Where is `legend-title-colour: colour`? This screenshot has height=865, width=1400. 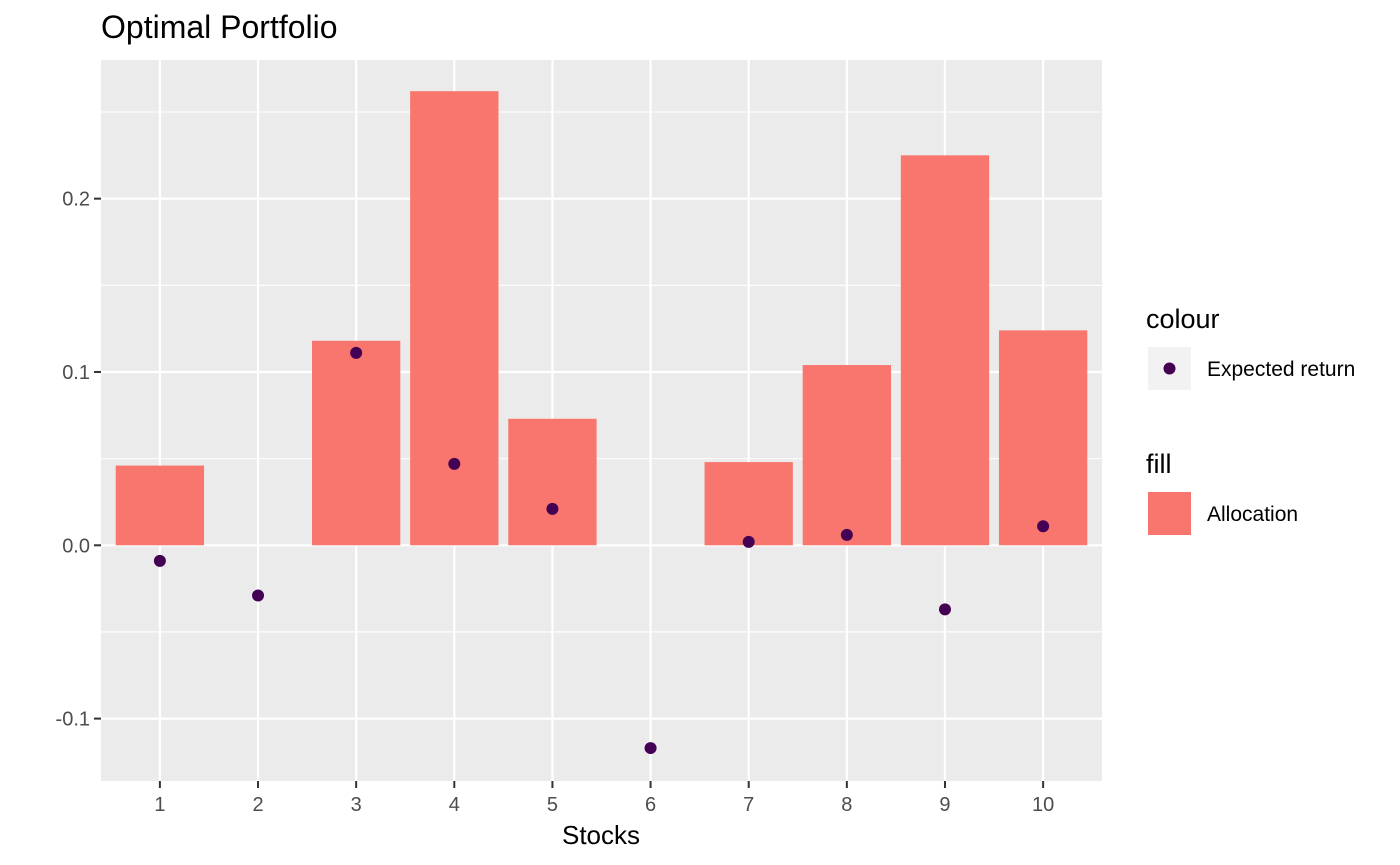
legend-title-colour: colour is located at coordinates (1183, 319).